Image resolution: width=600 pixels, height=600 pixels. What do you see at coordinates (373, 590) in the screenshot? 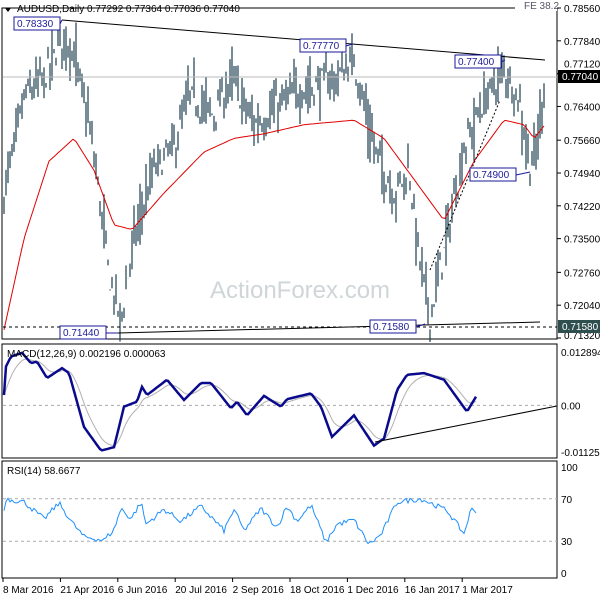
I see `date-axis-label: 1 Dec 2016` at bounding box center [373, 590].